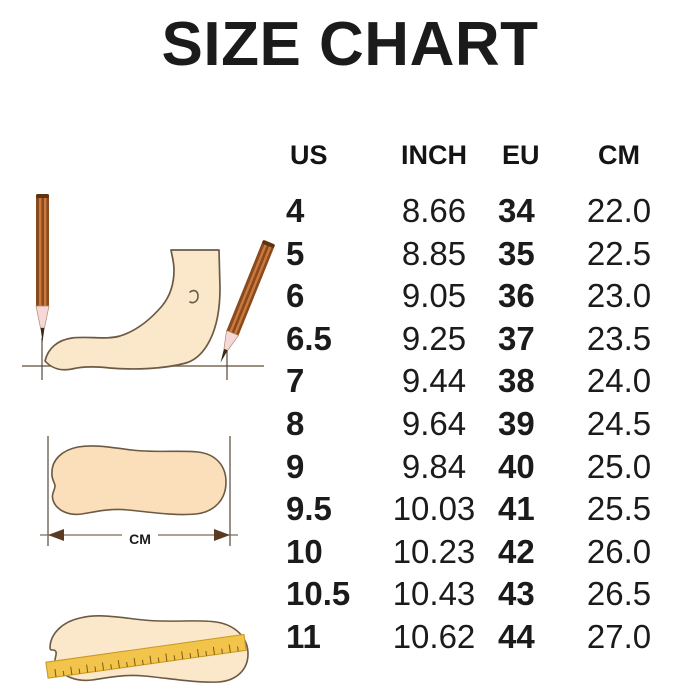  What do you see at coordinates (140, 539) in the screenshot?
I see `cm-dimension-label: CM` at bounding box center [140, 539].